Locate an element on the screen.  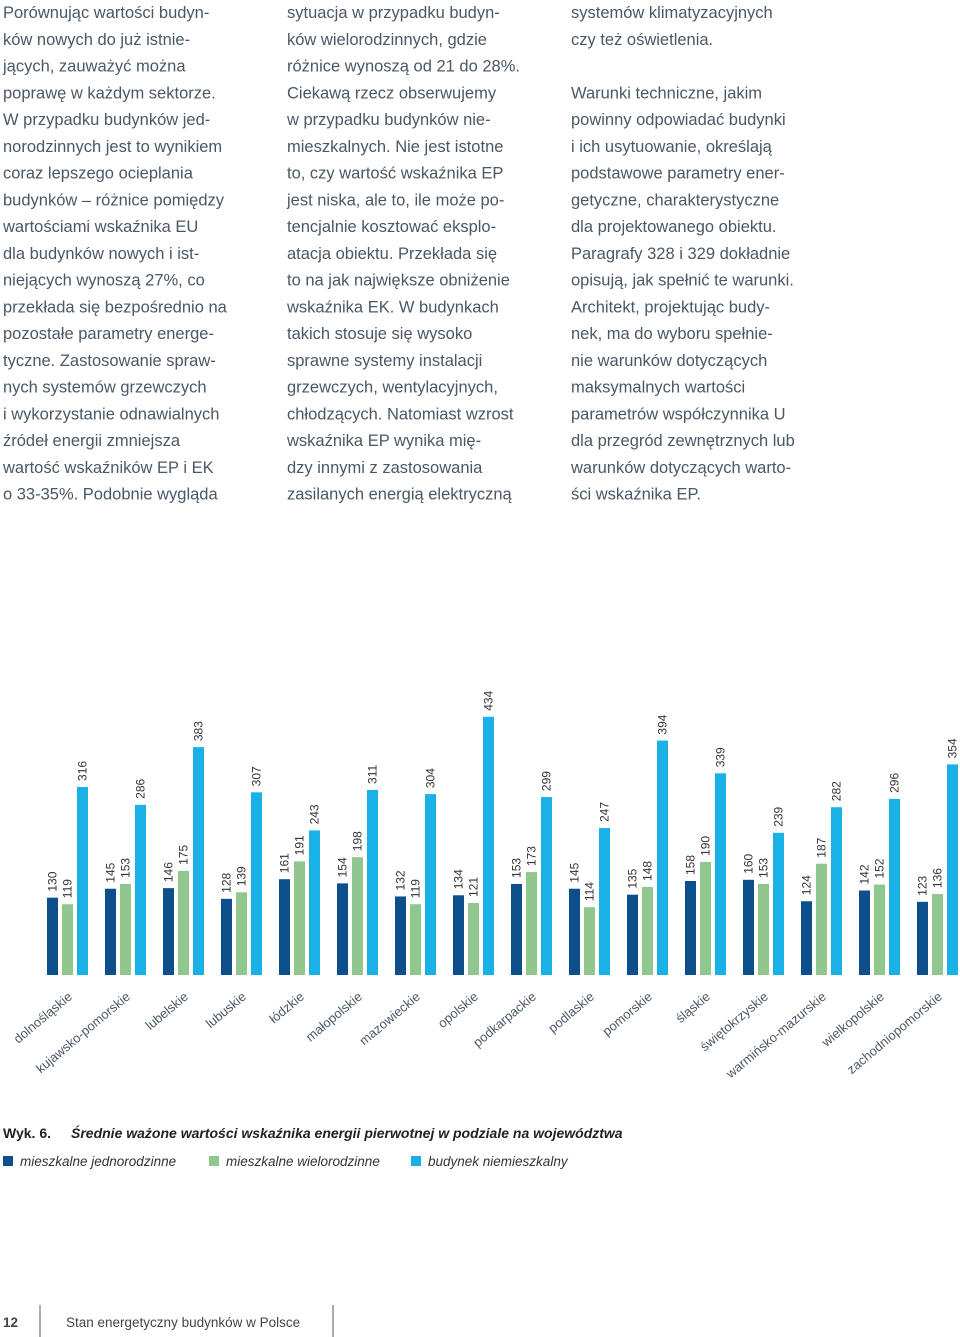
value-label: 130 is located at coordinates (53, 881).